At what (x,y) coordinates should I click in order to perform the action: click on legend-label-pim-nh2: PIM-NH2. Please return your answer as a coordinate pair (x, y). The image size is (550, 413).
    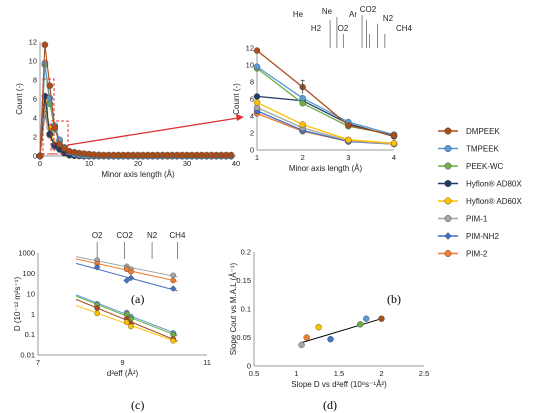
    Looking at the image, I should click on (482, 236).